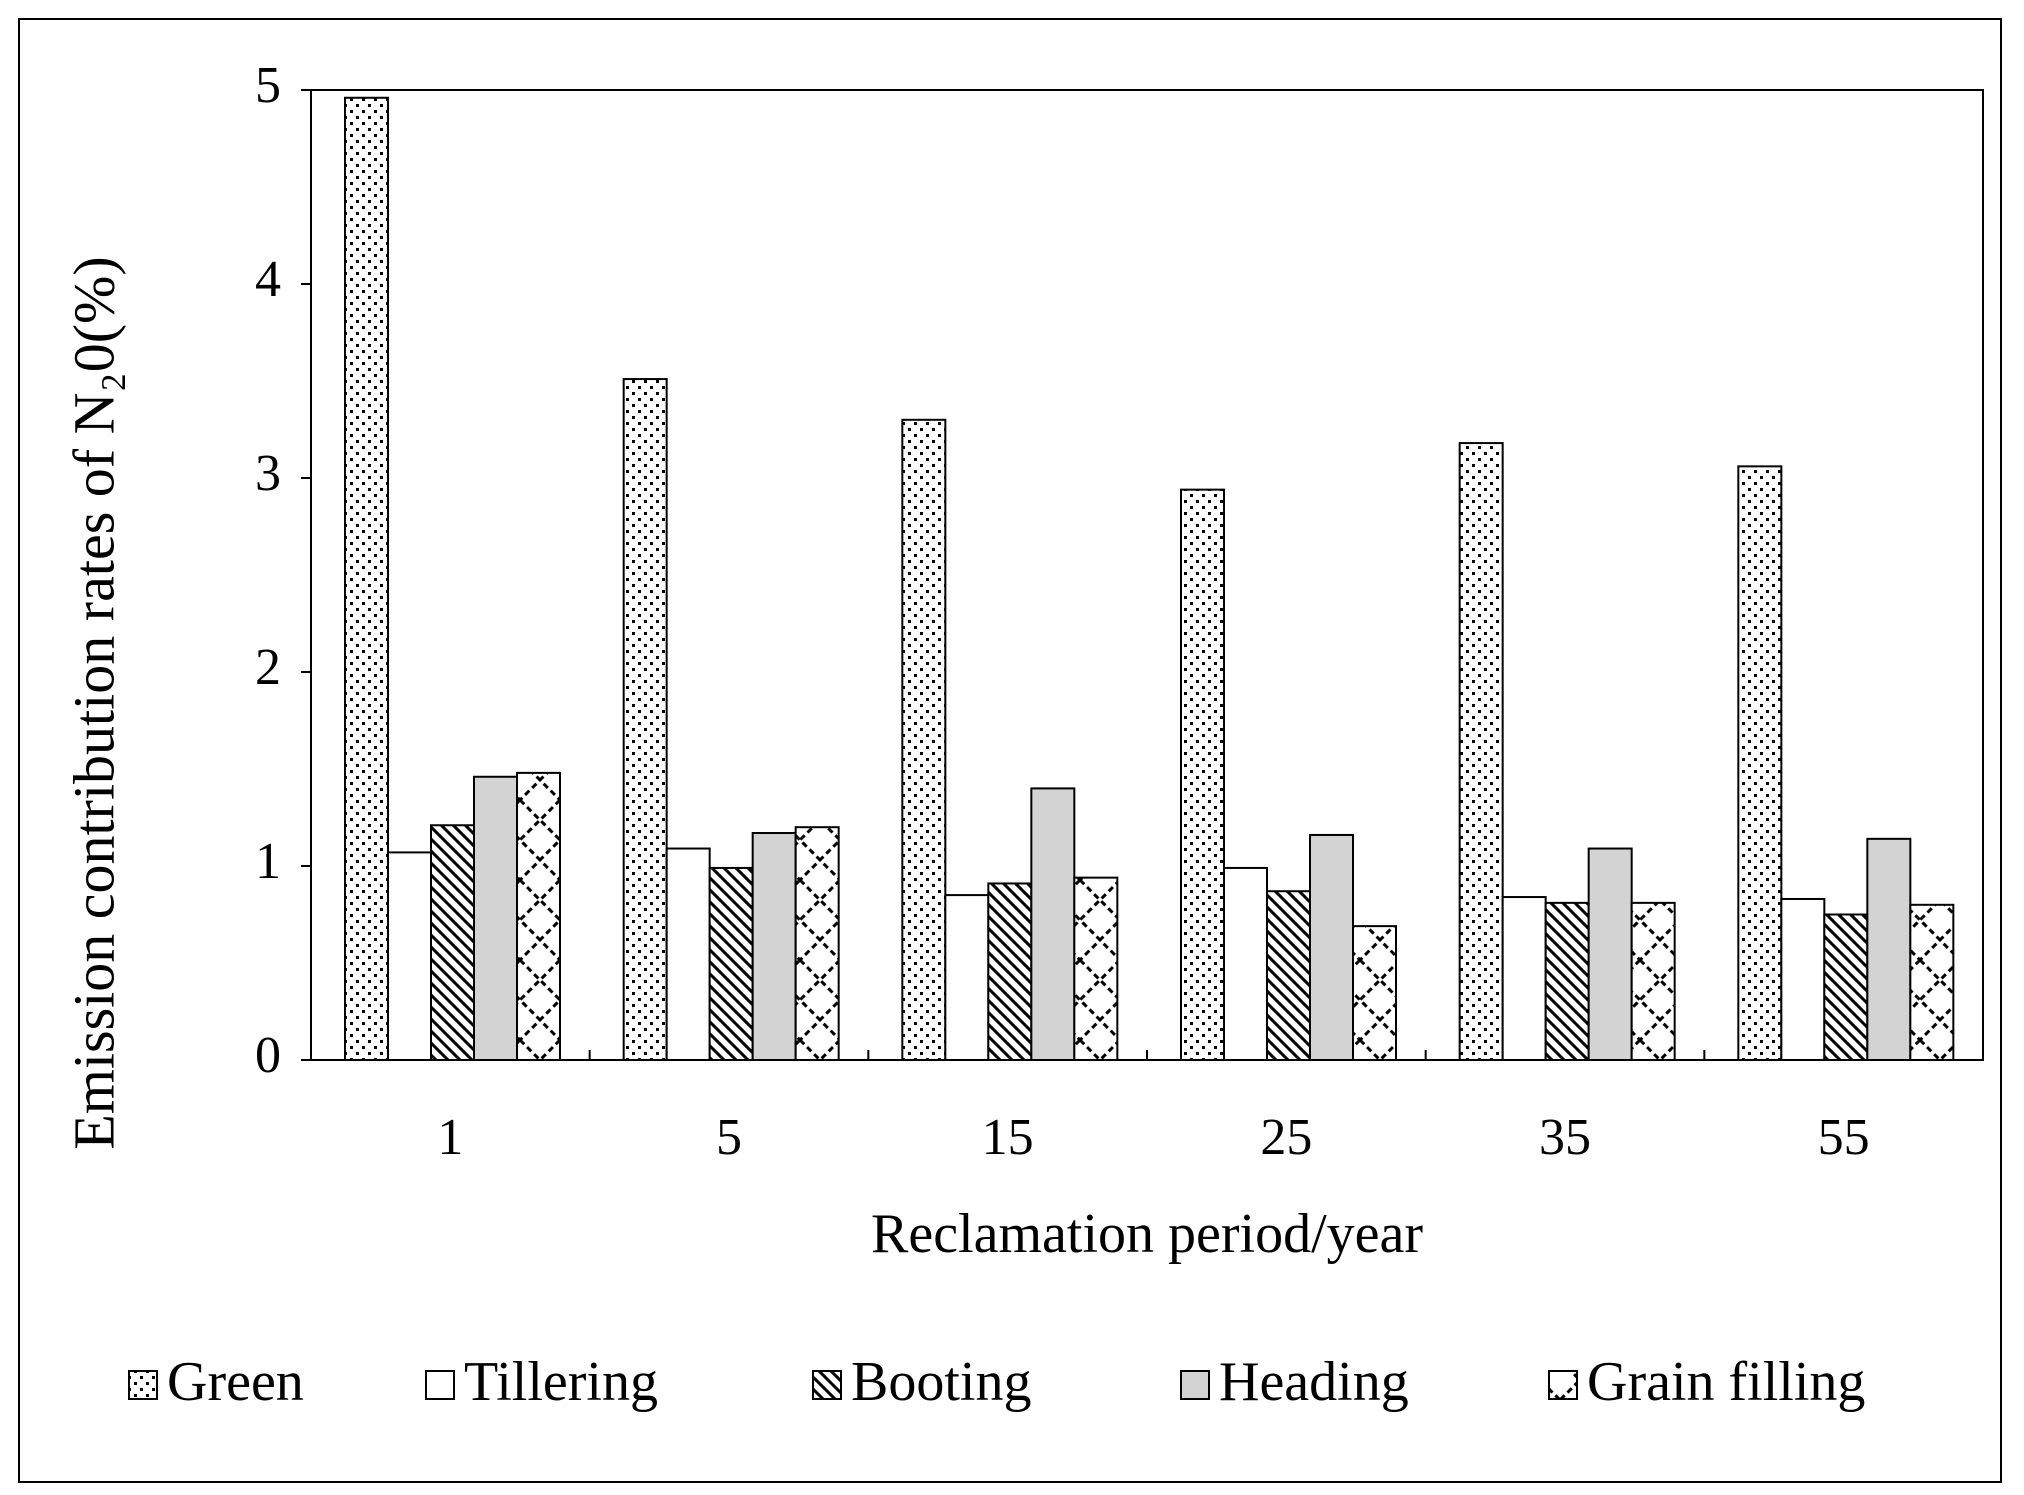 The image size is (2024, 1495). What do you see at coordinates (729, 1137) in the screenshot?
I see `x-tick-label: 5` at bounding box center [729, 1137].